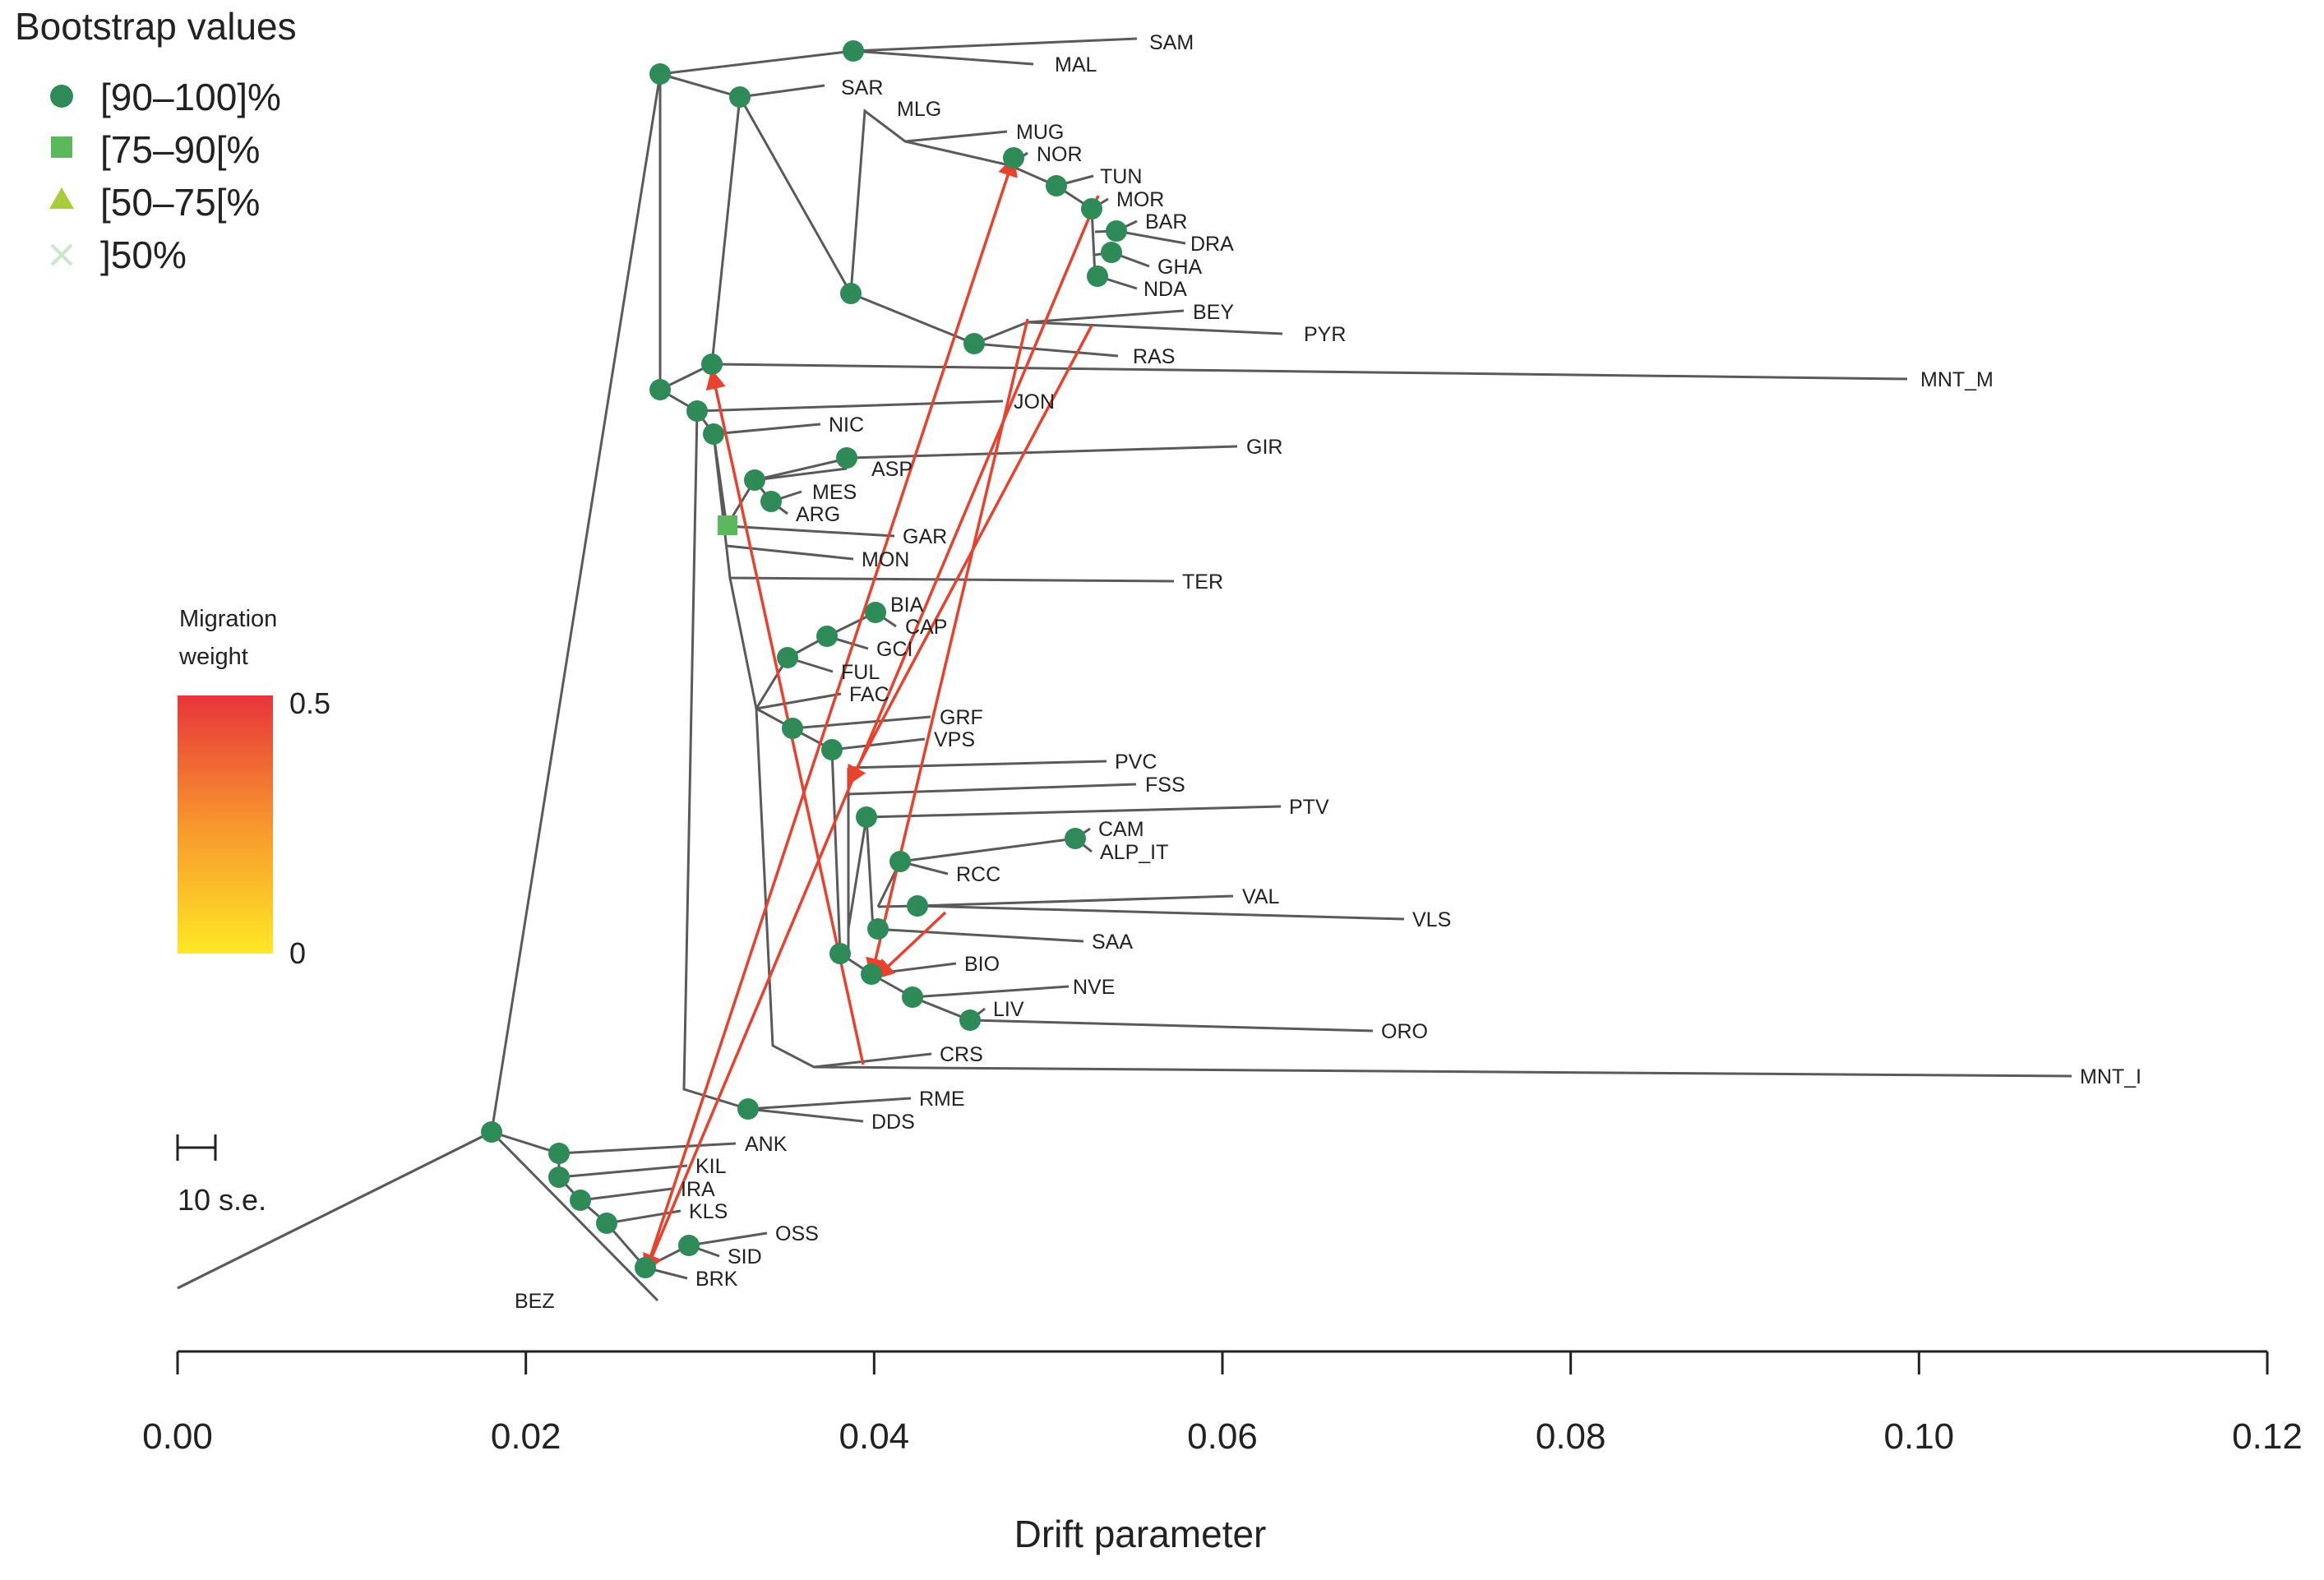  I want to click on tip-label: CAM, so click(1121, 829).